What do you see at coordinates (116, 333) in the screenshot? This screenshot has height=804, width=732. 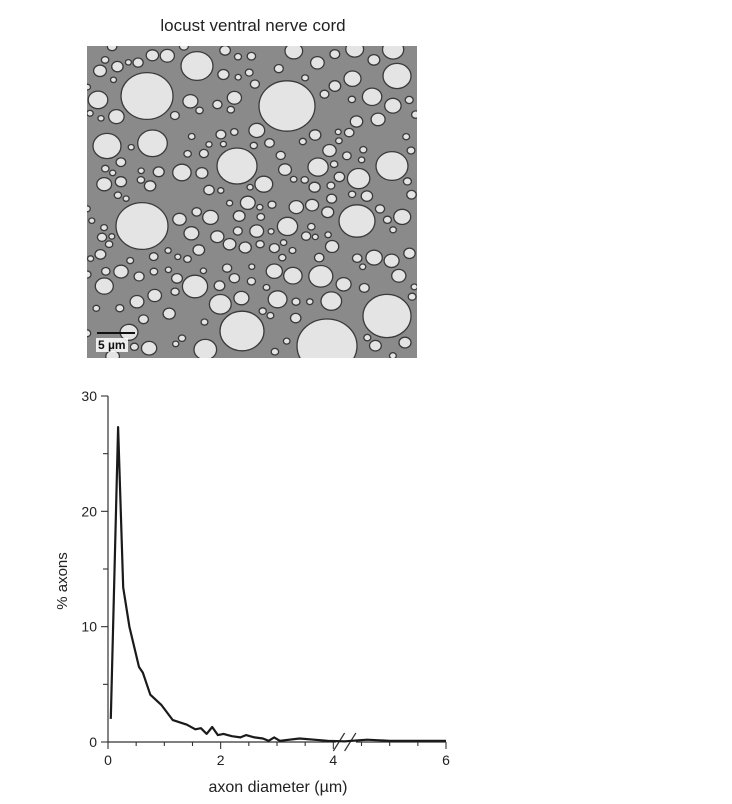 I see `scale-bar` at bounding box center [116, 333].